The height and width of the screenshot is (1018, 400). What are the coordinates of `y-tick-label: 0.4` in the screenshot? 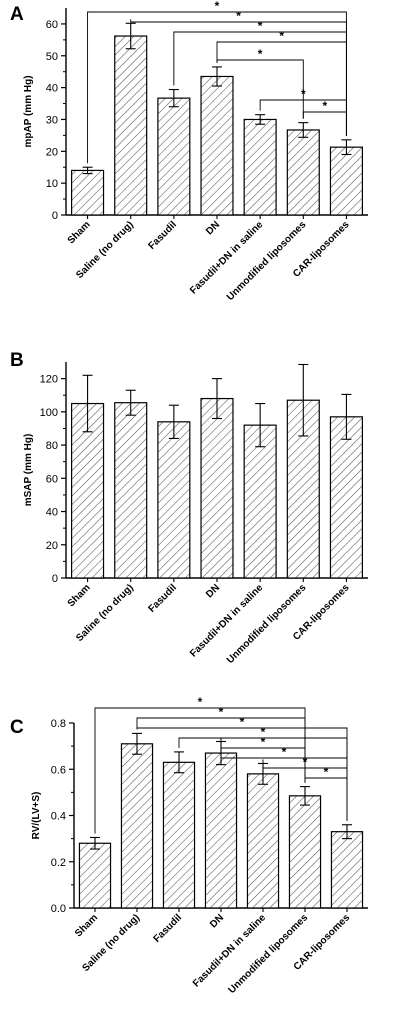 It's located at (58, 817).